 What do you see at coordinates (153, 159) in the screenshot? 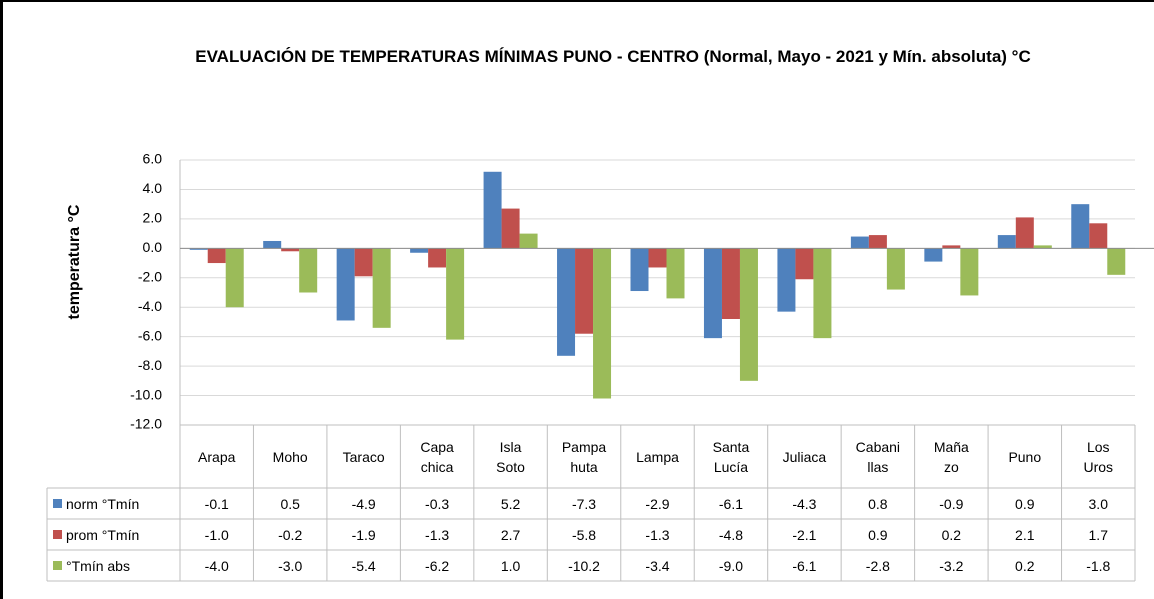
I see `y-tick-label: 6.0` at bounding box center [153, 159].